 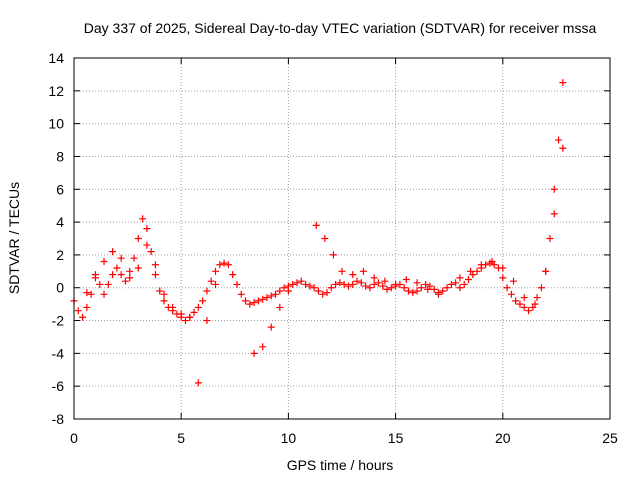 I want to click on y-tick-label: 6, so click(x=60, y=189).